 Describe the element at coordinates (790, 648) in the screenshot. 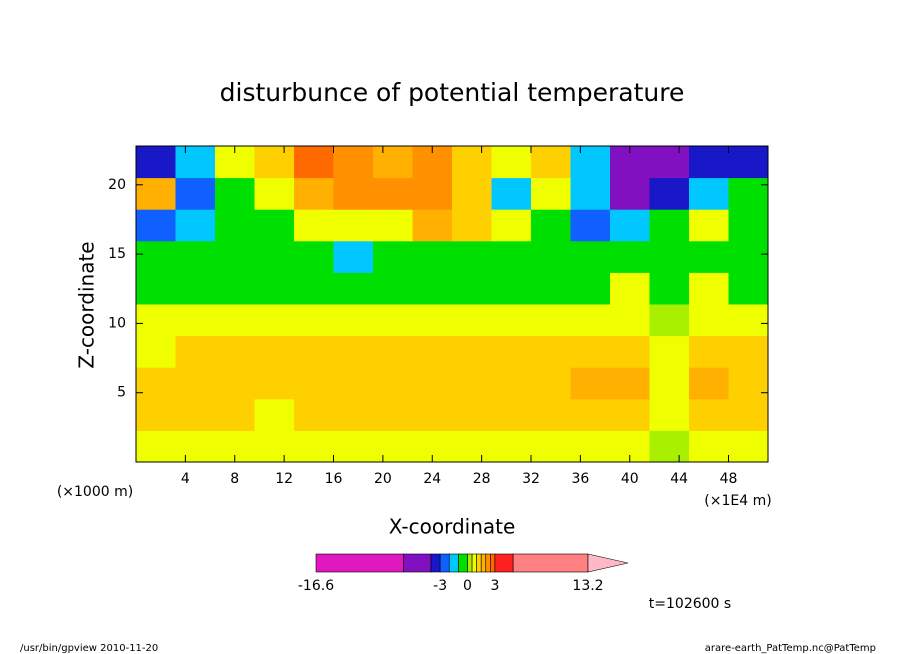

I see `footer-right: arare-earth_PatTemp.nc@PatTemp` at that location.